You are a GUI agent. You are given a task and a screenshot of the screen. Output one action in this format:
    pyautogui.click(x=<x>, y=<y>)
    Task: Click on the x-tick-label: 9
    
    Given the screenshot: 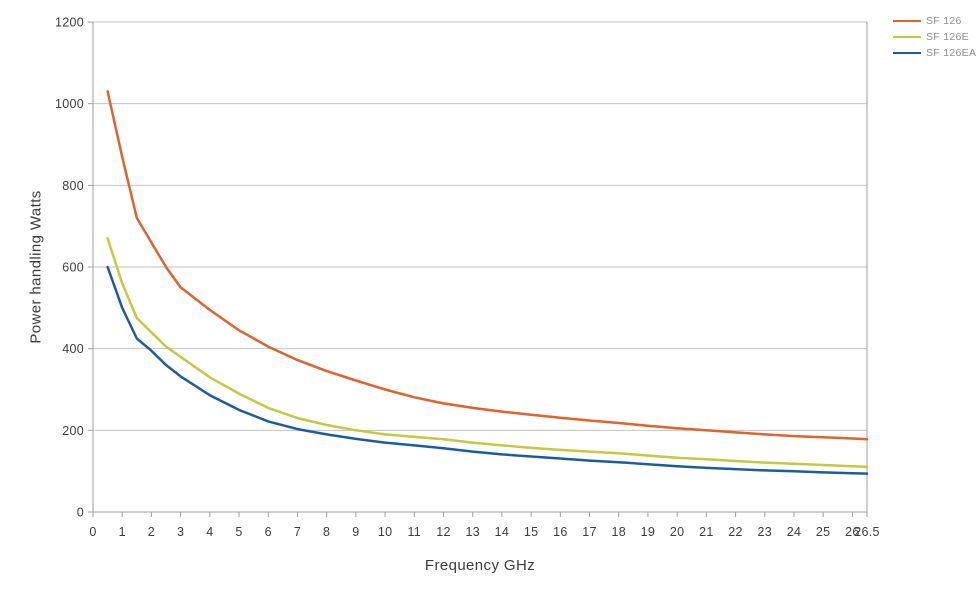 What is the action you would take?
    pyautogui.click(x=355, y=532)
    